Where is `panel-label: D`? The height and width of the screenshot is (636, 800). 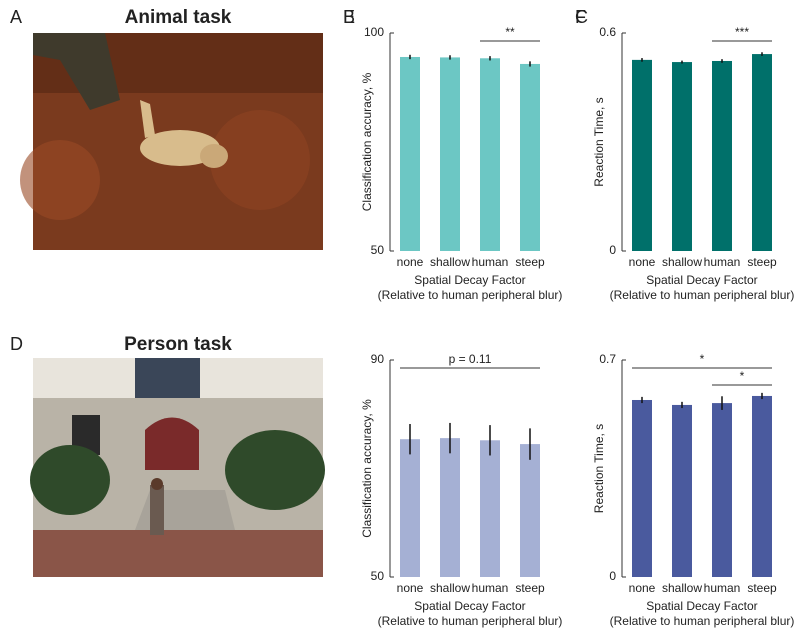 panel-label: D is located at coordinates (16, 344).